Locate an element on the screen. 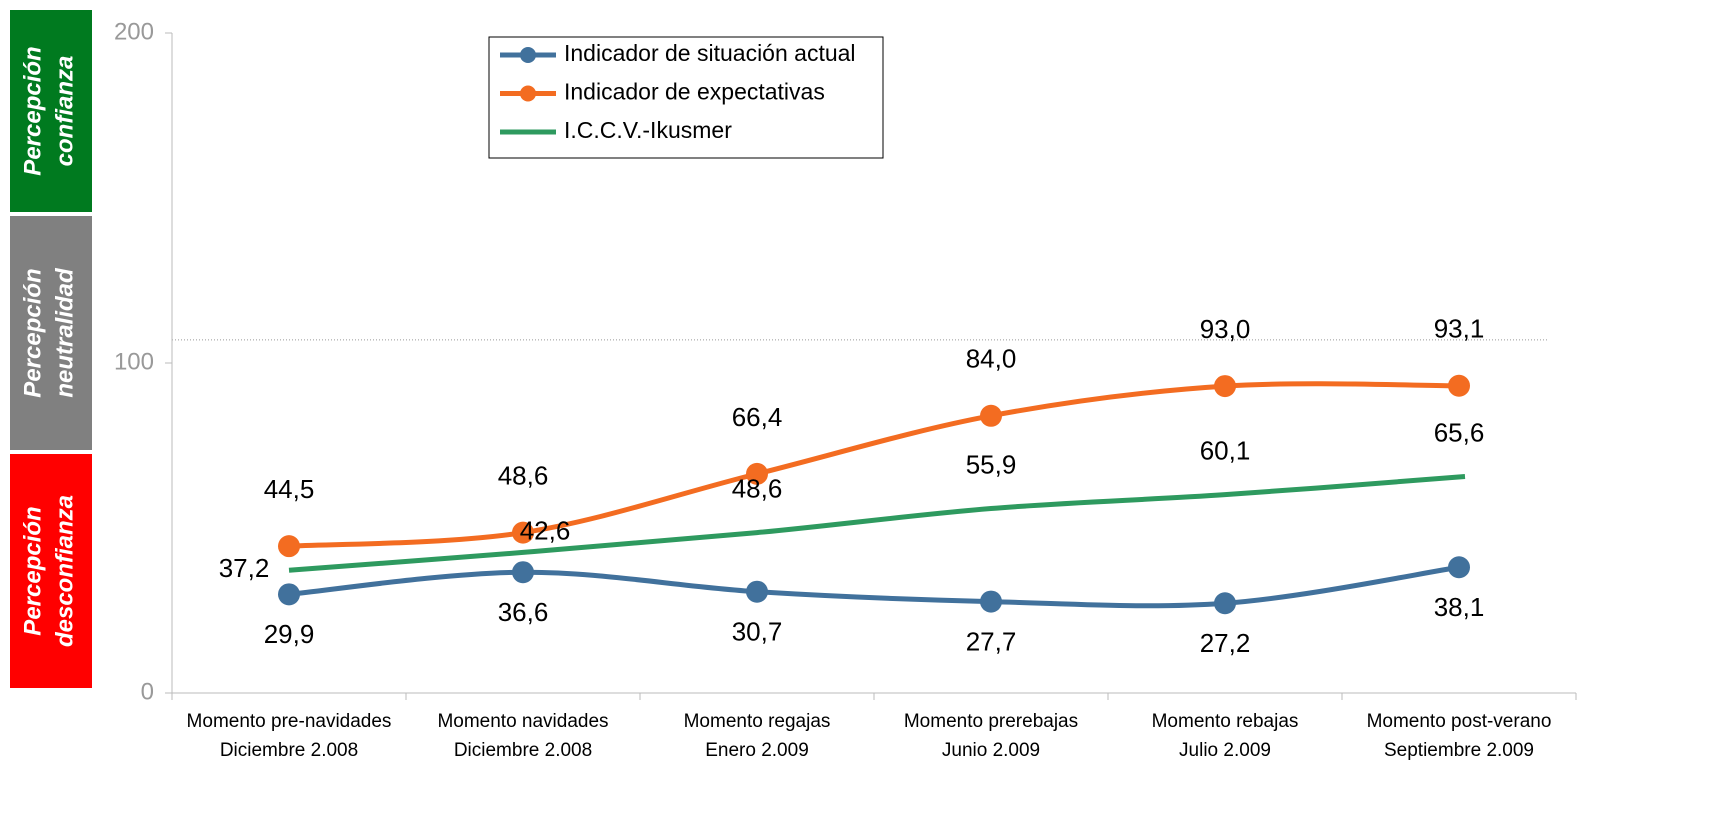 The width and height of the screenshot is (1727, 840). x-tick-label: Momento navidades is located at coordinates (522, 721).